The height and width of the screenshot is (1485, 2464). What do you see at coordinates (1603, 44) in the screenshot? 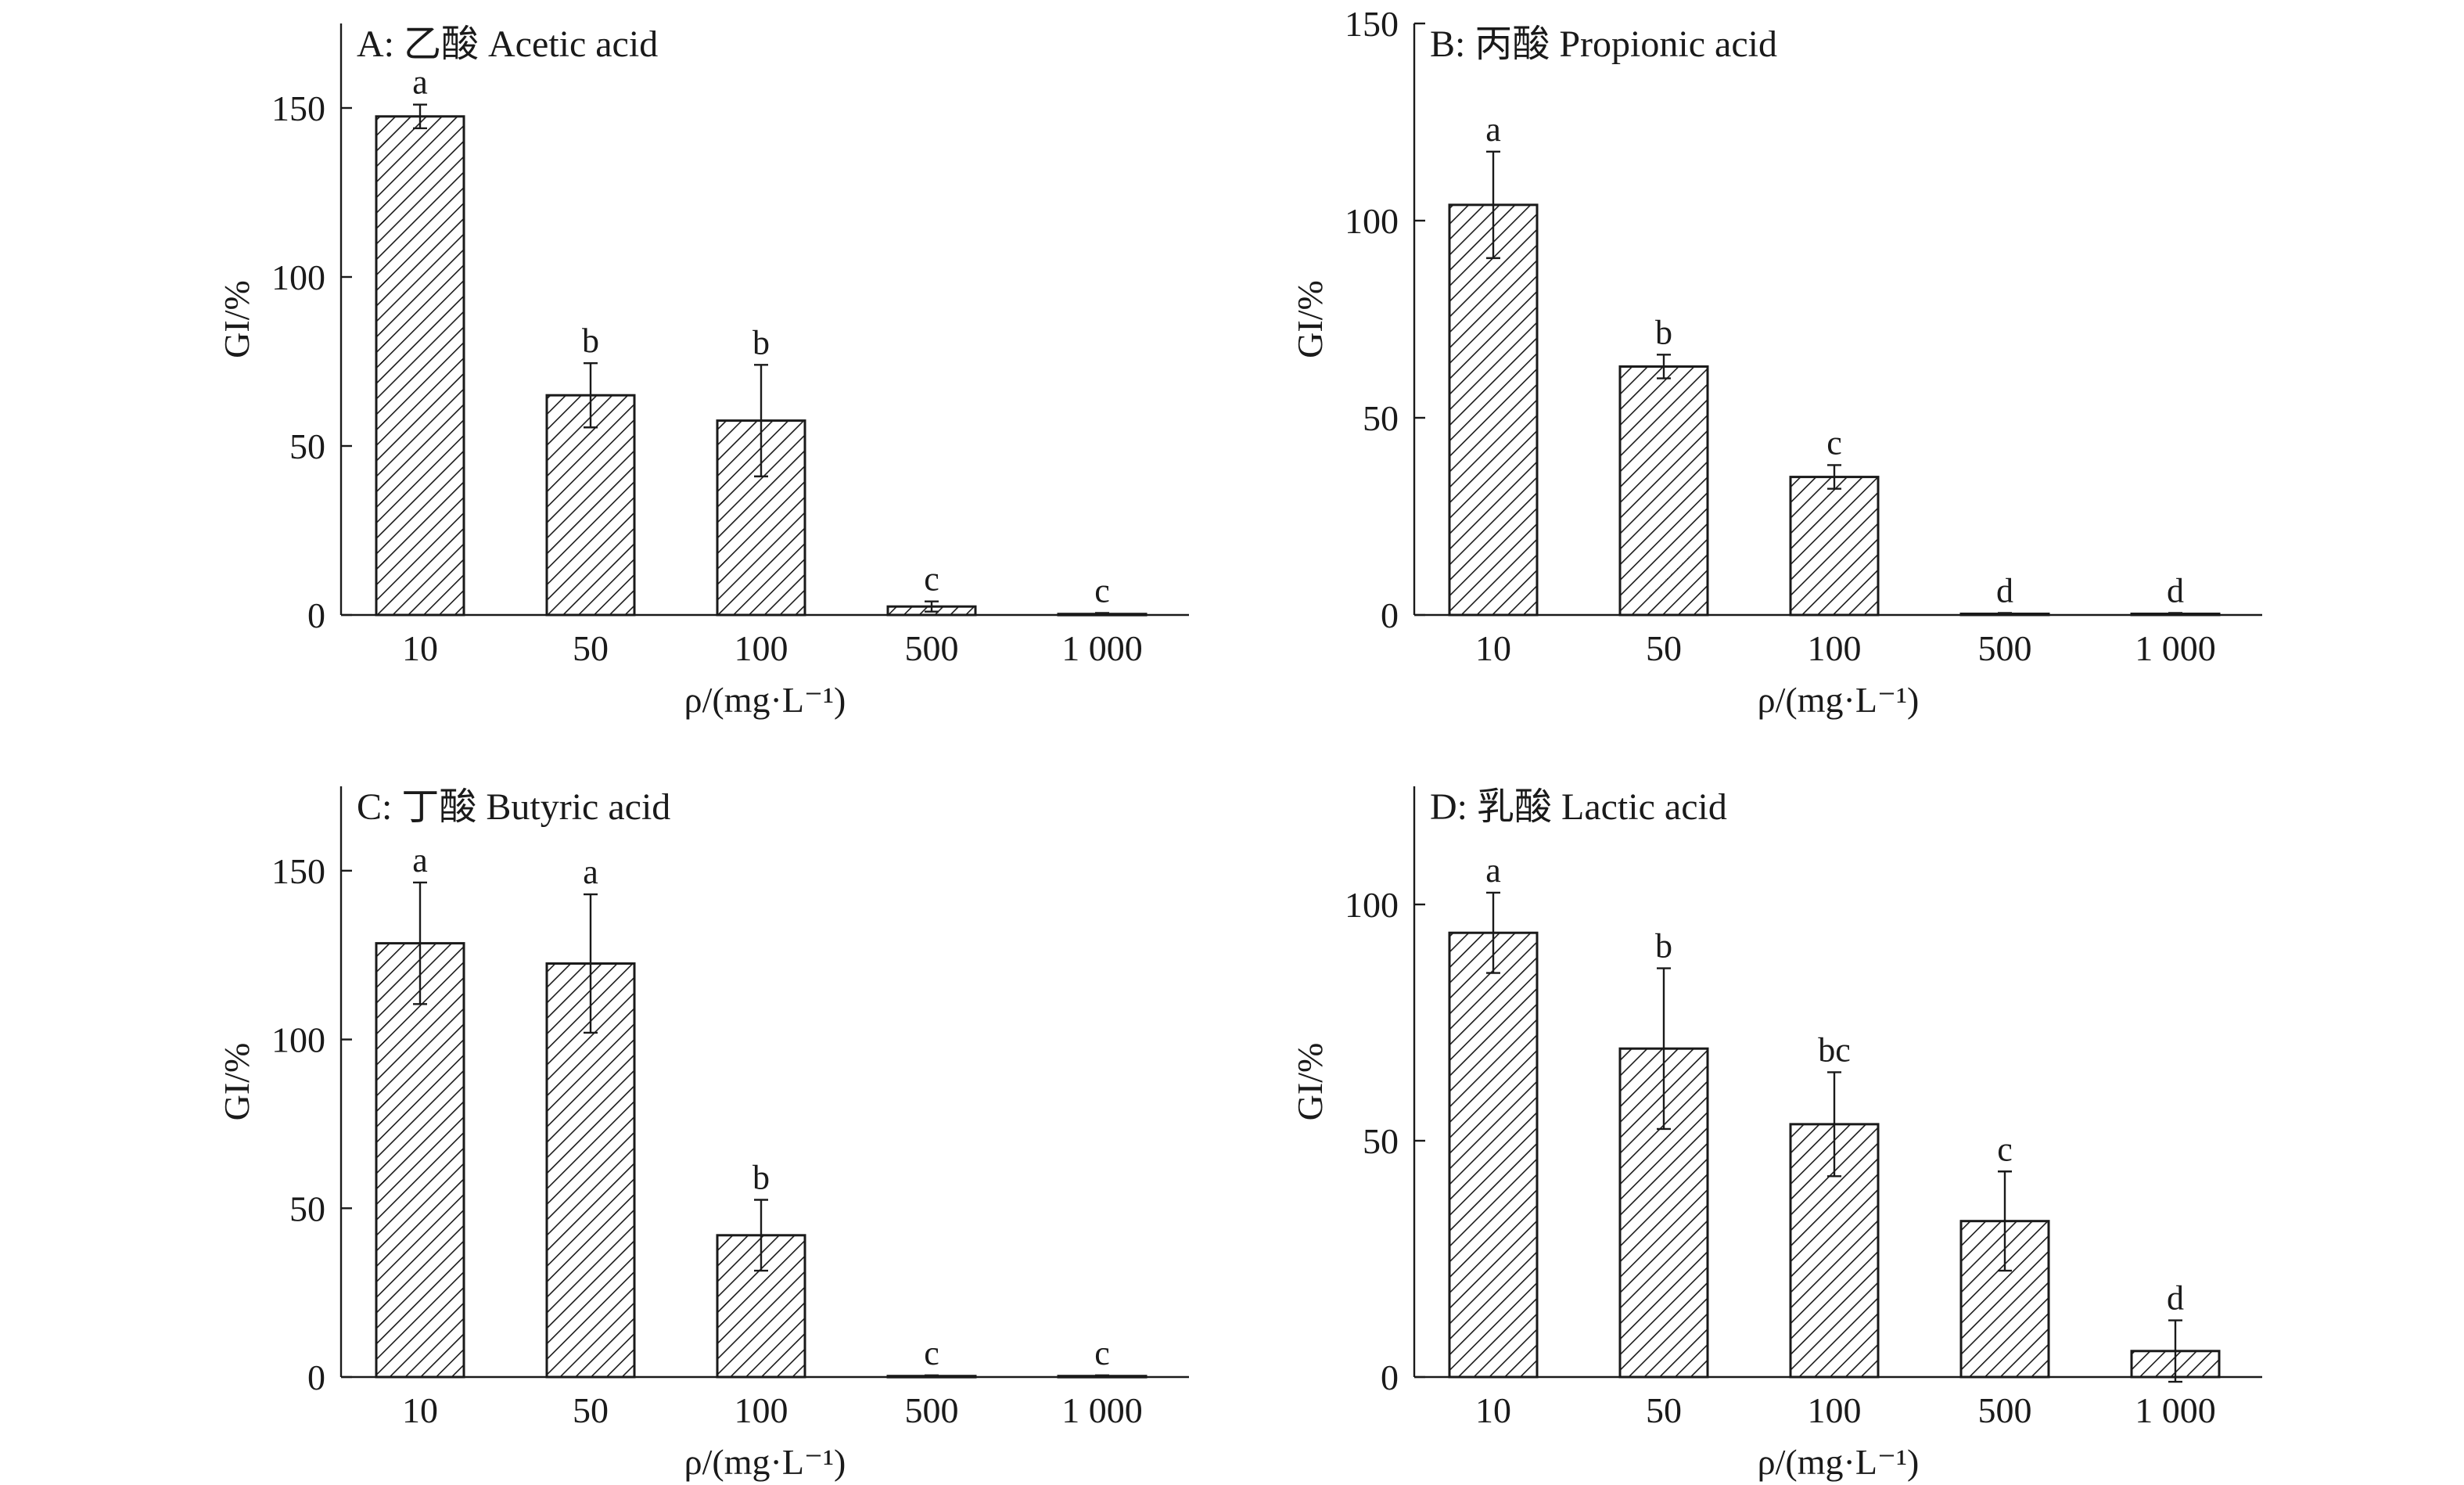
I see `panel-title: B: 丙酸 Propionic acid` at bounding box center [1603, 44].